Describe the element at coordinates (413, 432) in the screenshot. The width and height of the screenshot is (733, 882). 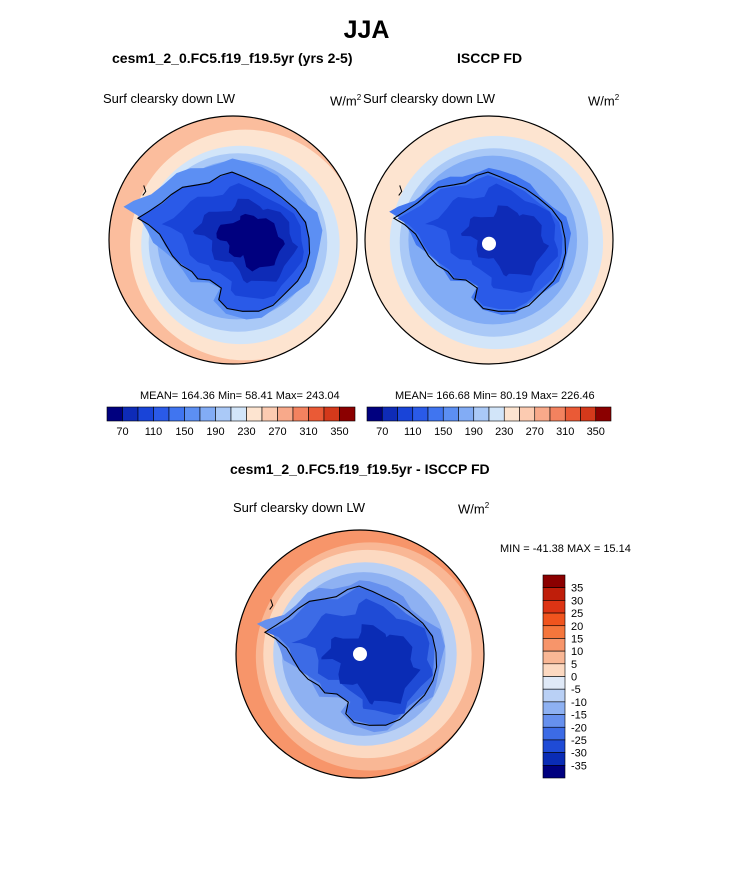
I see `obs-colorbar-tick-label: 110` at that location.